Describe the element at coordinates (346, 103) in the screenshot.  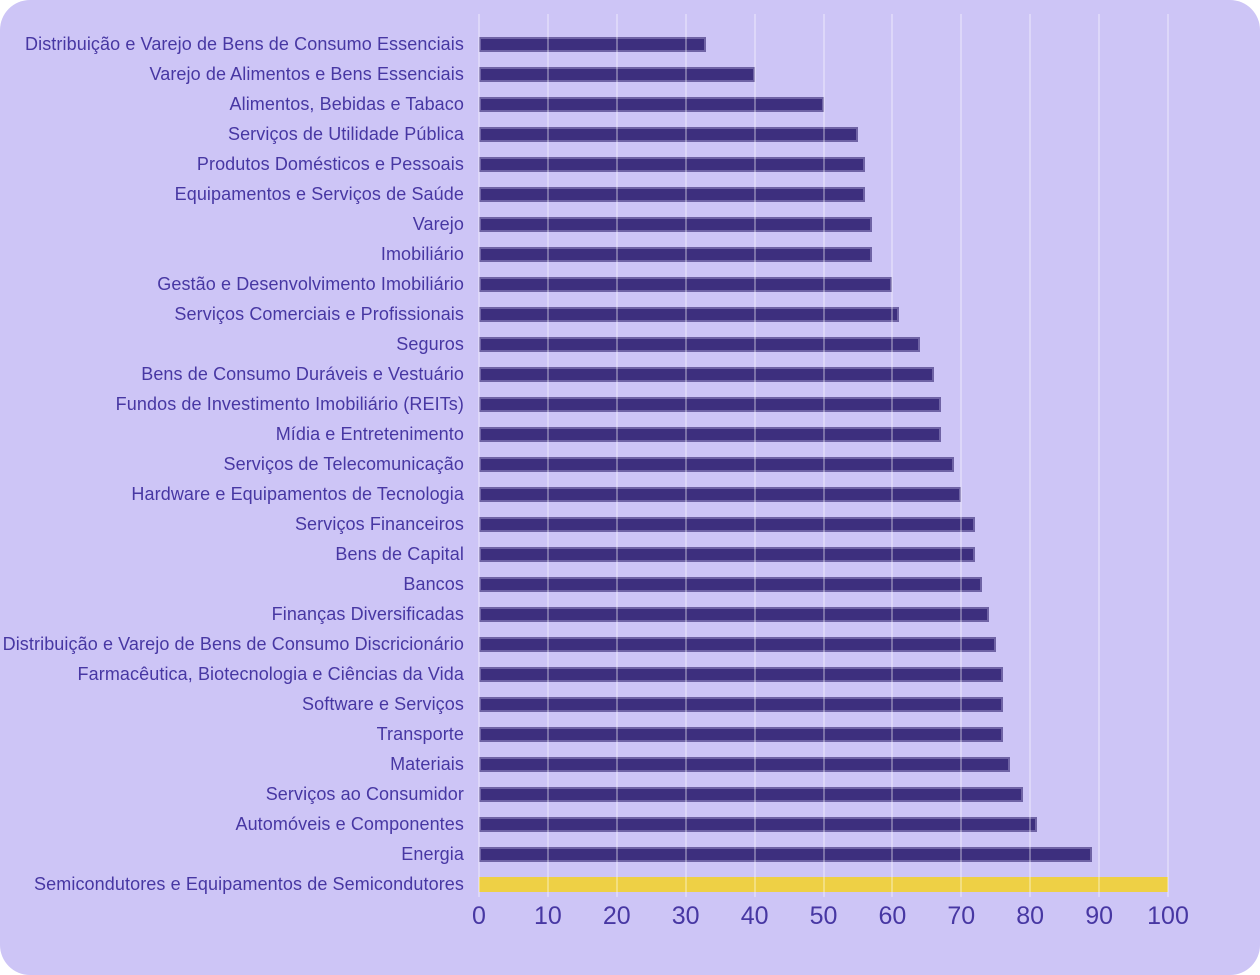
I see `category-label: Alimentos, Bebidas e Tabaco` at that location.